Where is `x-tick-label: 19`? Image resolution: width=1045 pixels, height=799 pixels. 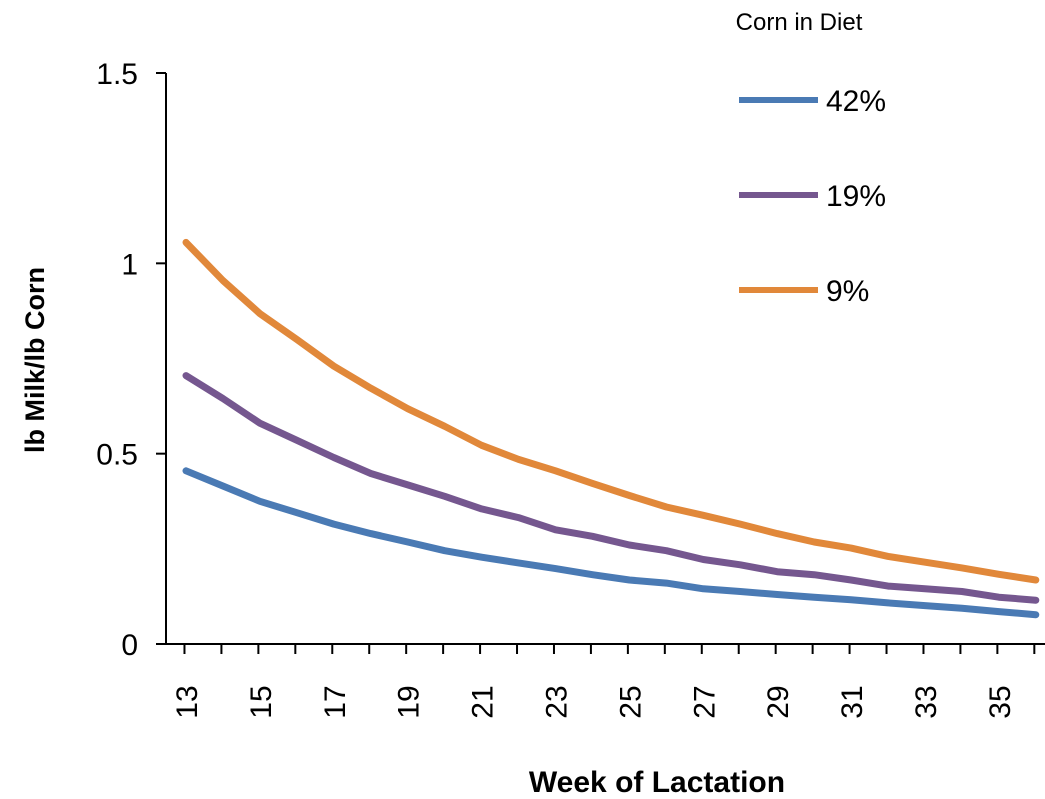
x-tick-label: 19 is located at coordinates (409, 701).